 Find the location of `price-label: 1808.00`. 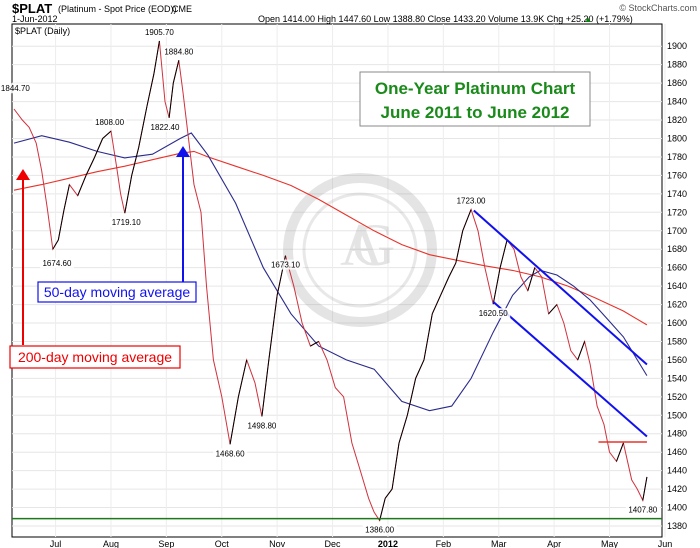

price-label: 1808.00 is located at coordinates (109, 122).